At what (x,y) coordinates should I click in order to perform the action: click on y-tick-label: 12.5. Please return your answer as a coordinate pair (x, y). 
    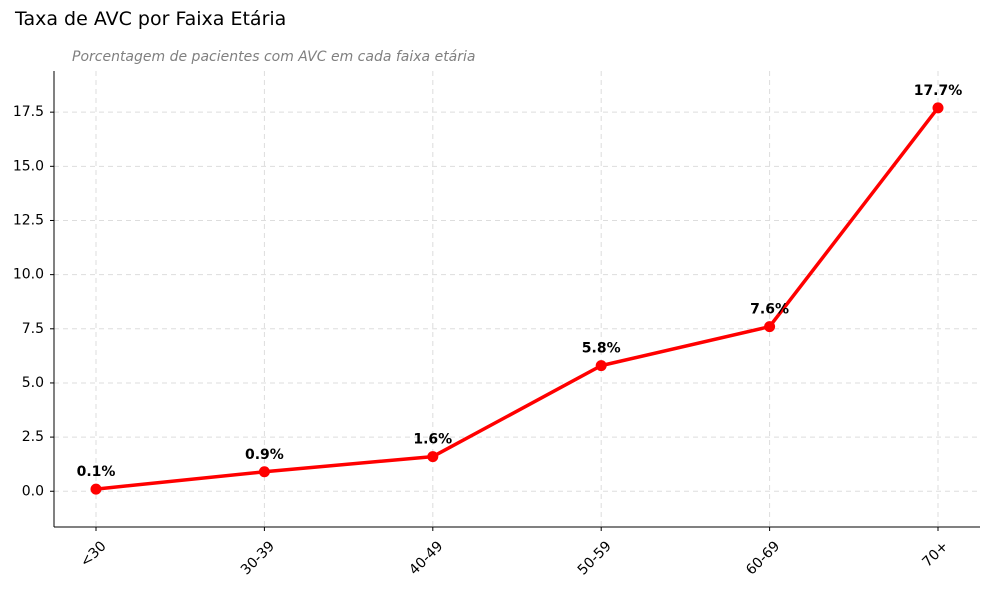
    Looking at the image, I should click on (28, 220).